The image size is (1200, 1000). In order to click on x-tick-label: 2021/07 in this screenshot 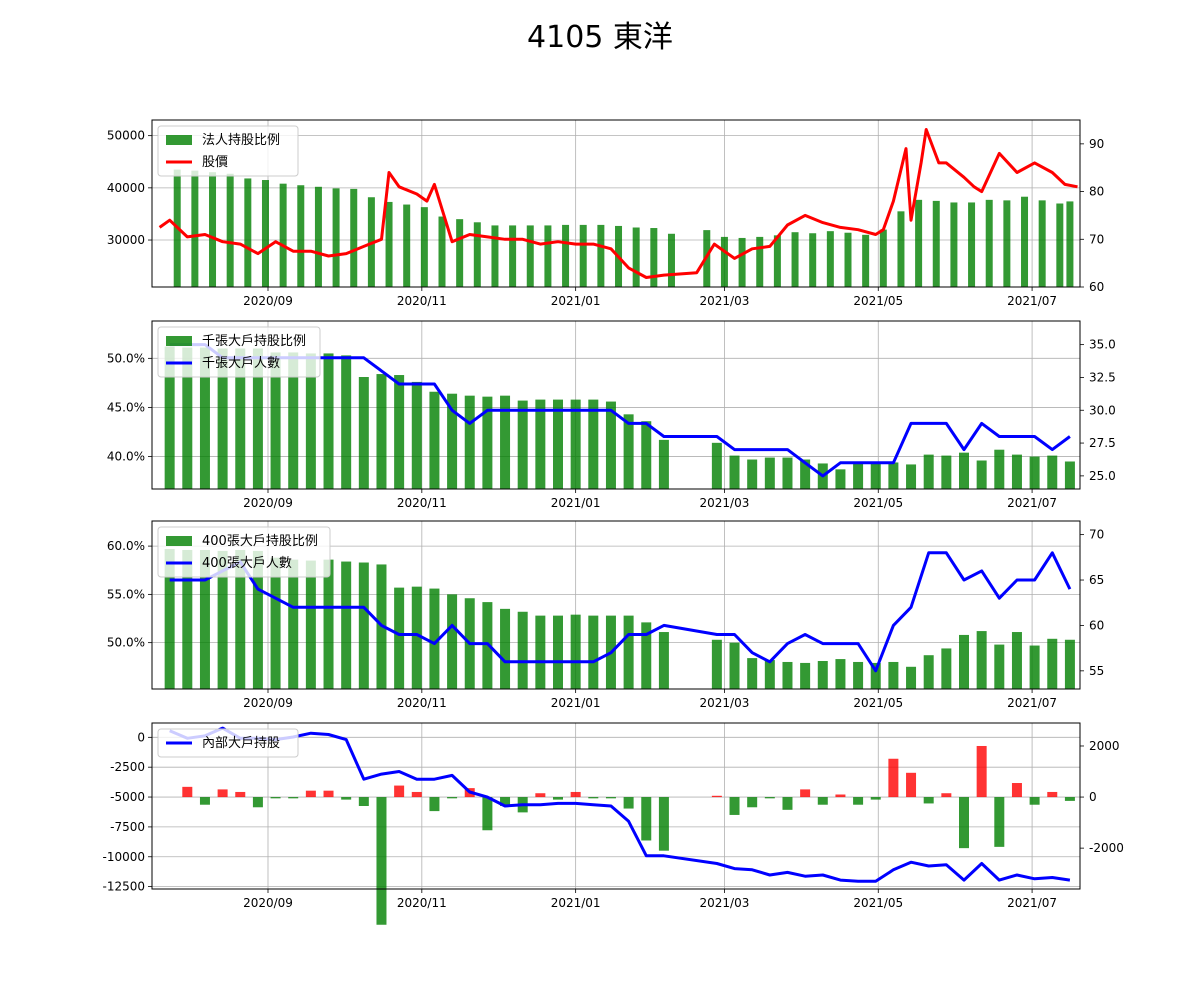, I will do `click(1032, 903)`.